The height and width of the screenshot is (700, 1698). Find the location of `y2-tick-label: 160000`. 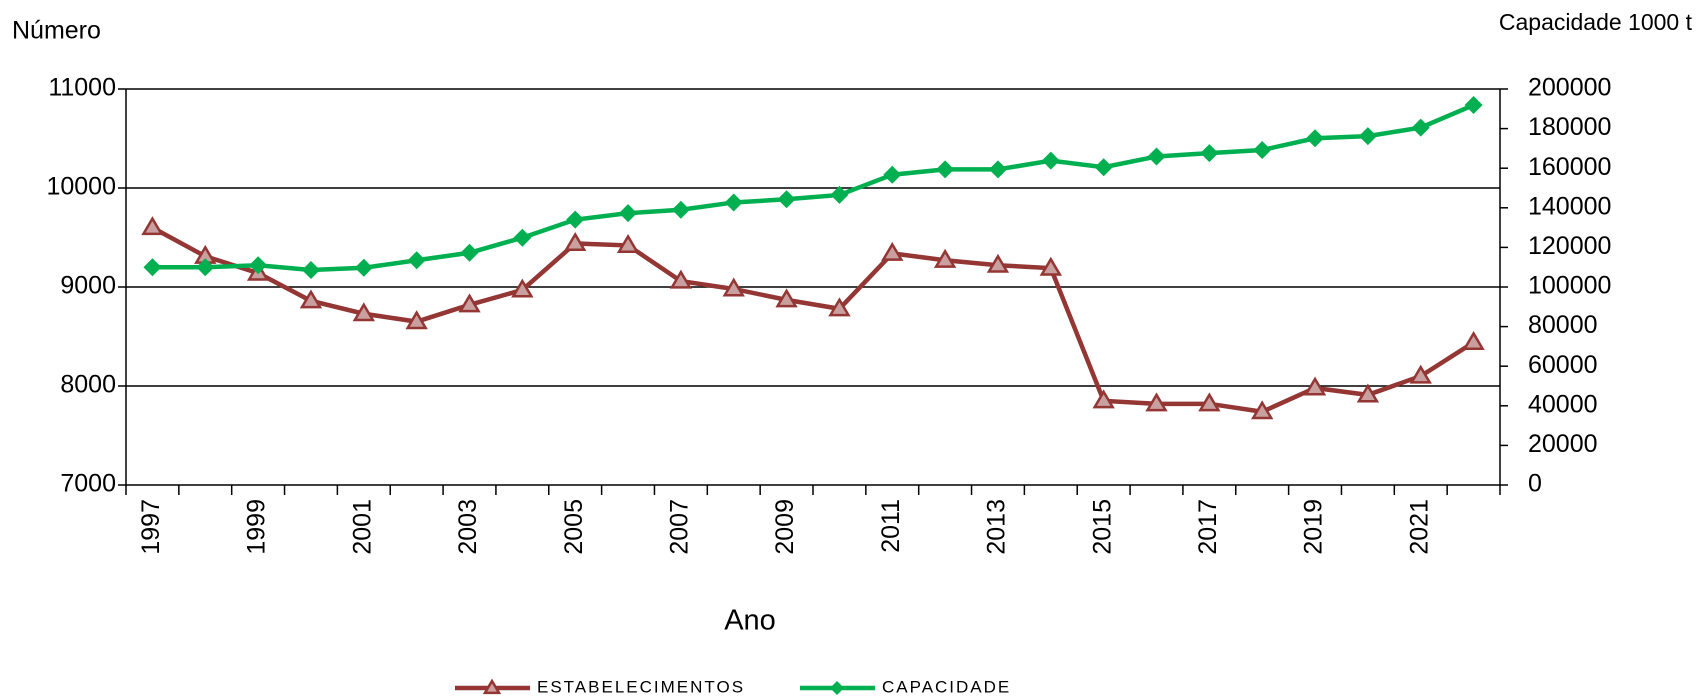

y2-tick-label: 160000 is located at coordinates (1569, 167).